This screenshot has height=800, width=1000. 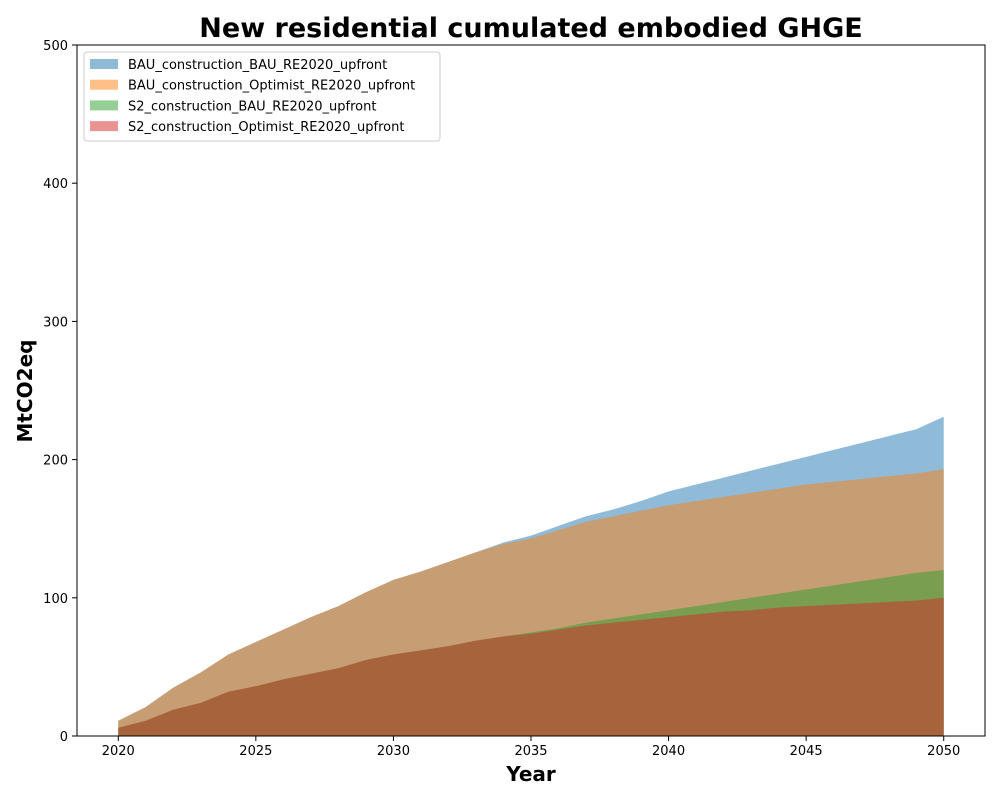 What do you see at coordinates (255, 751) in the screenshot?
I see `x-tick-label: 2025` at bounding box center [255, 751].